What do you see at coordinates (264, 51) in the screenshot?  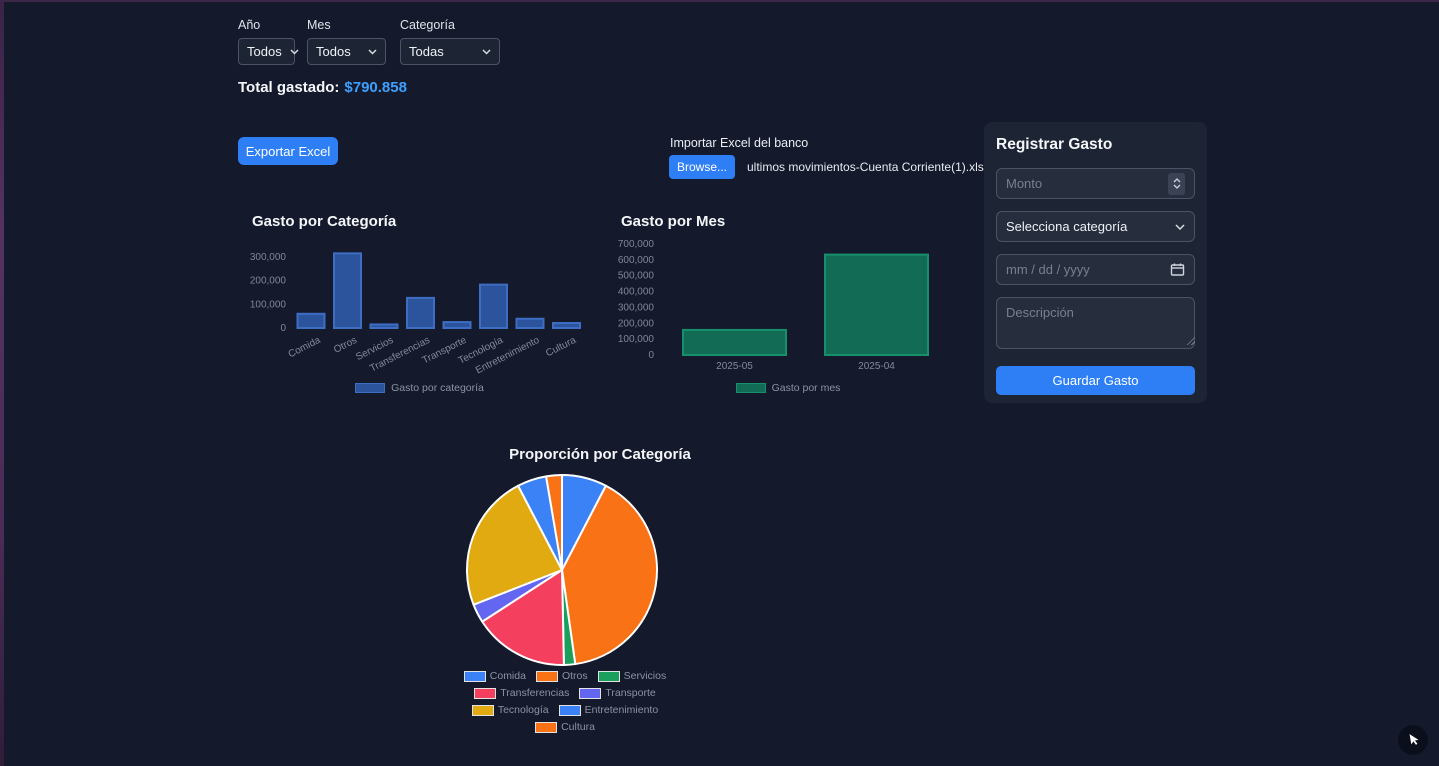 I see `year-select-value: Todos` at bounding box center [264, 51].